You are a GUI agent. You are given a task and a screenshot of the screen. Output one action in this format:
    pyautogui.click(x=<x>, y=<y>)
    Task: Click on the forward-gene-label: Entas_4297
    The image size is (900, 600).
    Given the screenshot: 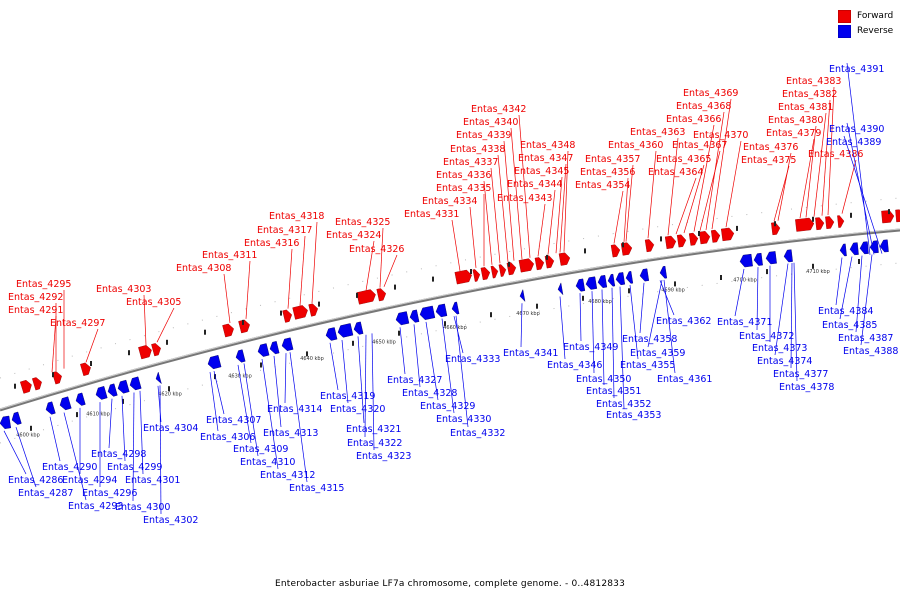 What is the action you would take?
    pyautogui.click(x=77, y=323)
    